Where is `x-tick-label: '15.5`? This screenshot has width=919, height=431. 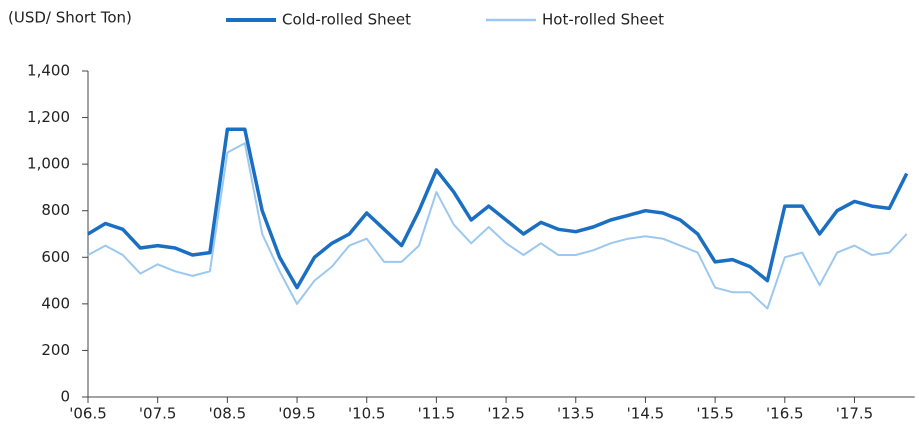
x-tick-label: '15.5 is located at coordinates (715, 414).